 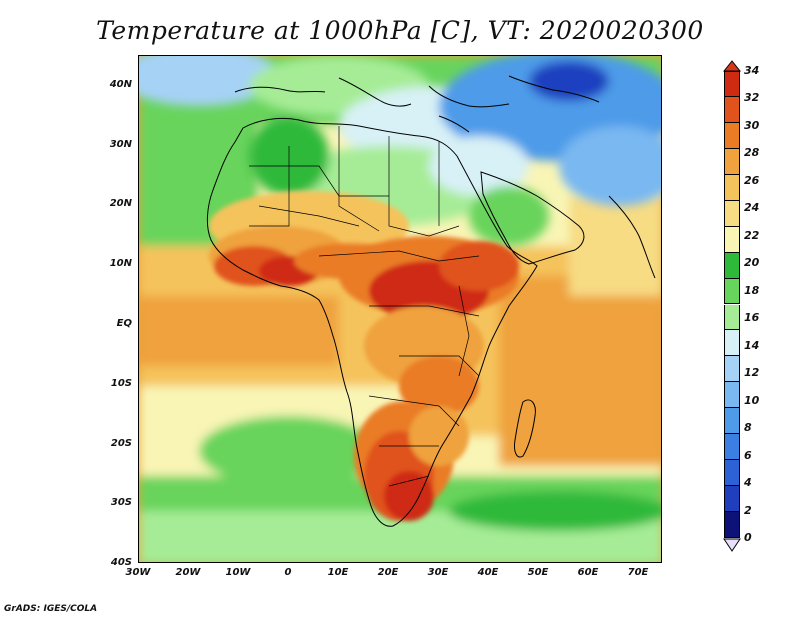 I want to click on colorbar-under-arrow, so click(x=732, y=545).